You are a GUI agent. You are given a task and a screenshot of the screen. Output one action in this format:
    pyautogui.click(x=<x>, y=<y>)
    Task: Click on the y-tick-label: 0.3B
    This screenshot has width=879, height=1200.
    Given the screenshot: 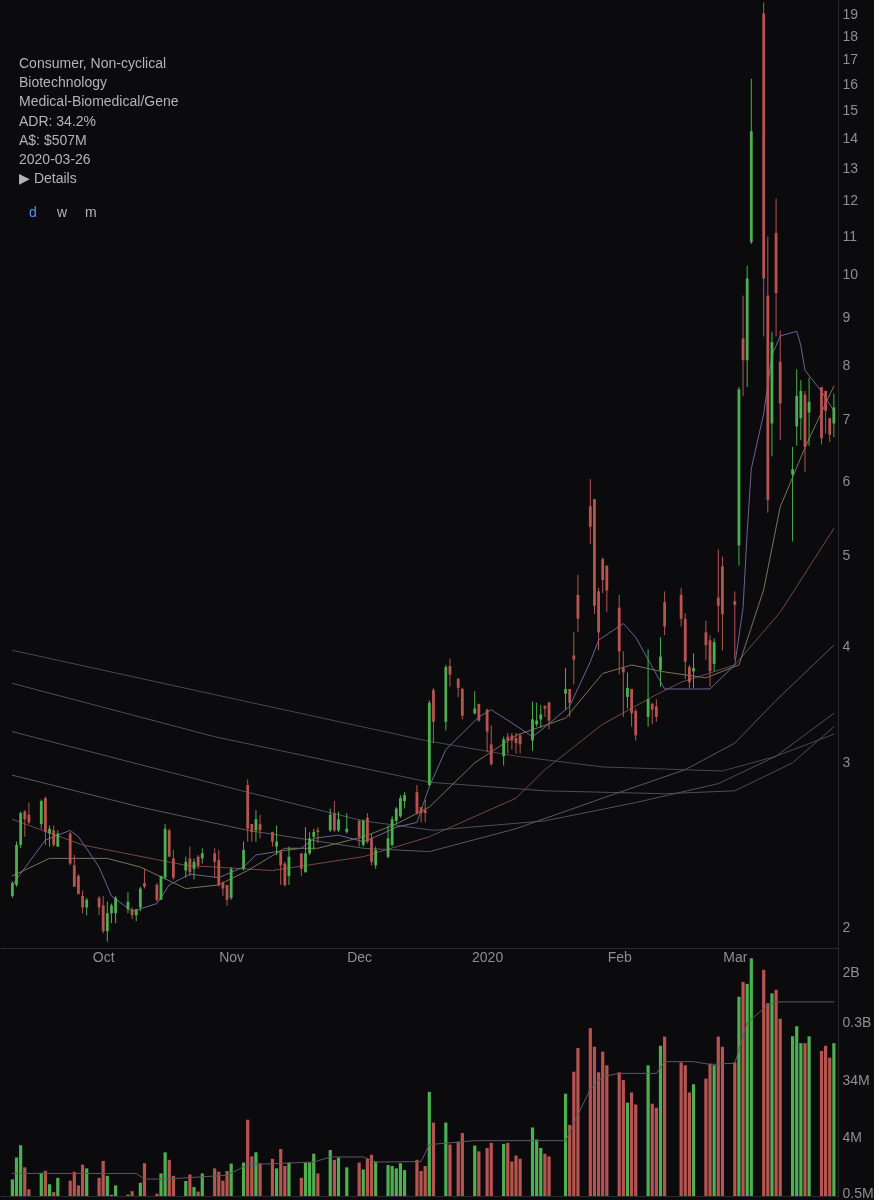 What is the action you would take?
    pyautogui.click(x=857, y=1022)
    